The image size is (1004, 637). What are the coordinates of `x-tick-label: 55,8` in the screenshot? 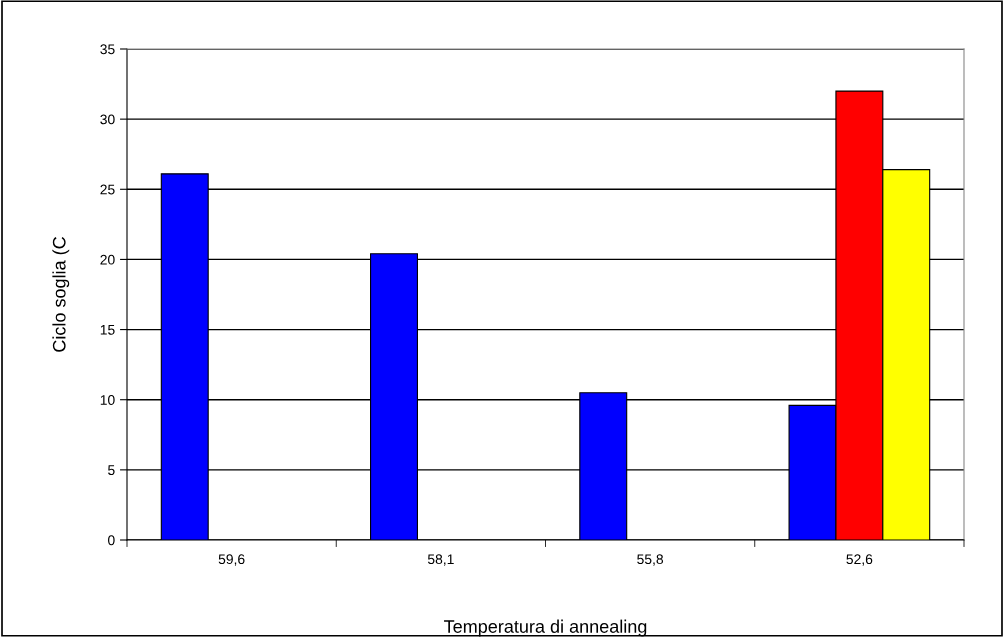 It's located at (650, 560).